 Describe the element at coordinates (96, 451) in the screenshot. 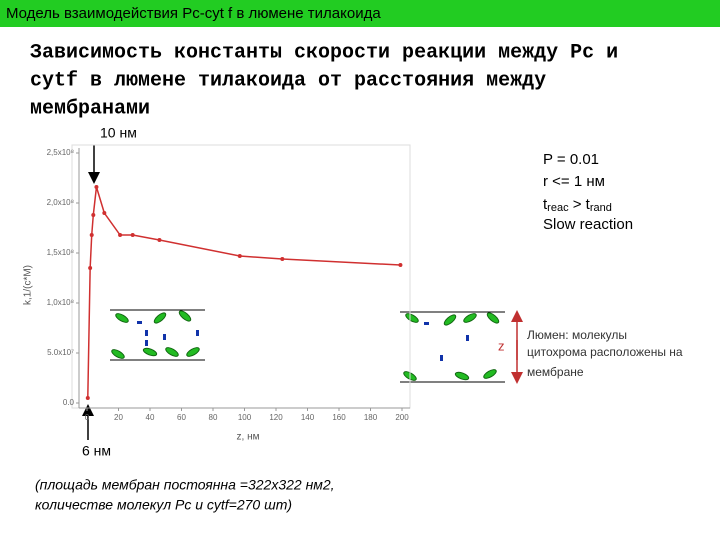

I see `arrow-label: 6 нм` at that location.